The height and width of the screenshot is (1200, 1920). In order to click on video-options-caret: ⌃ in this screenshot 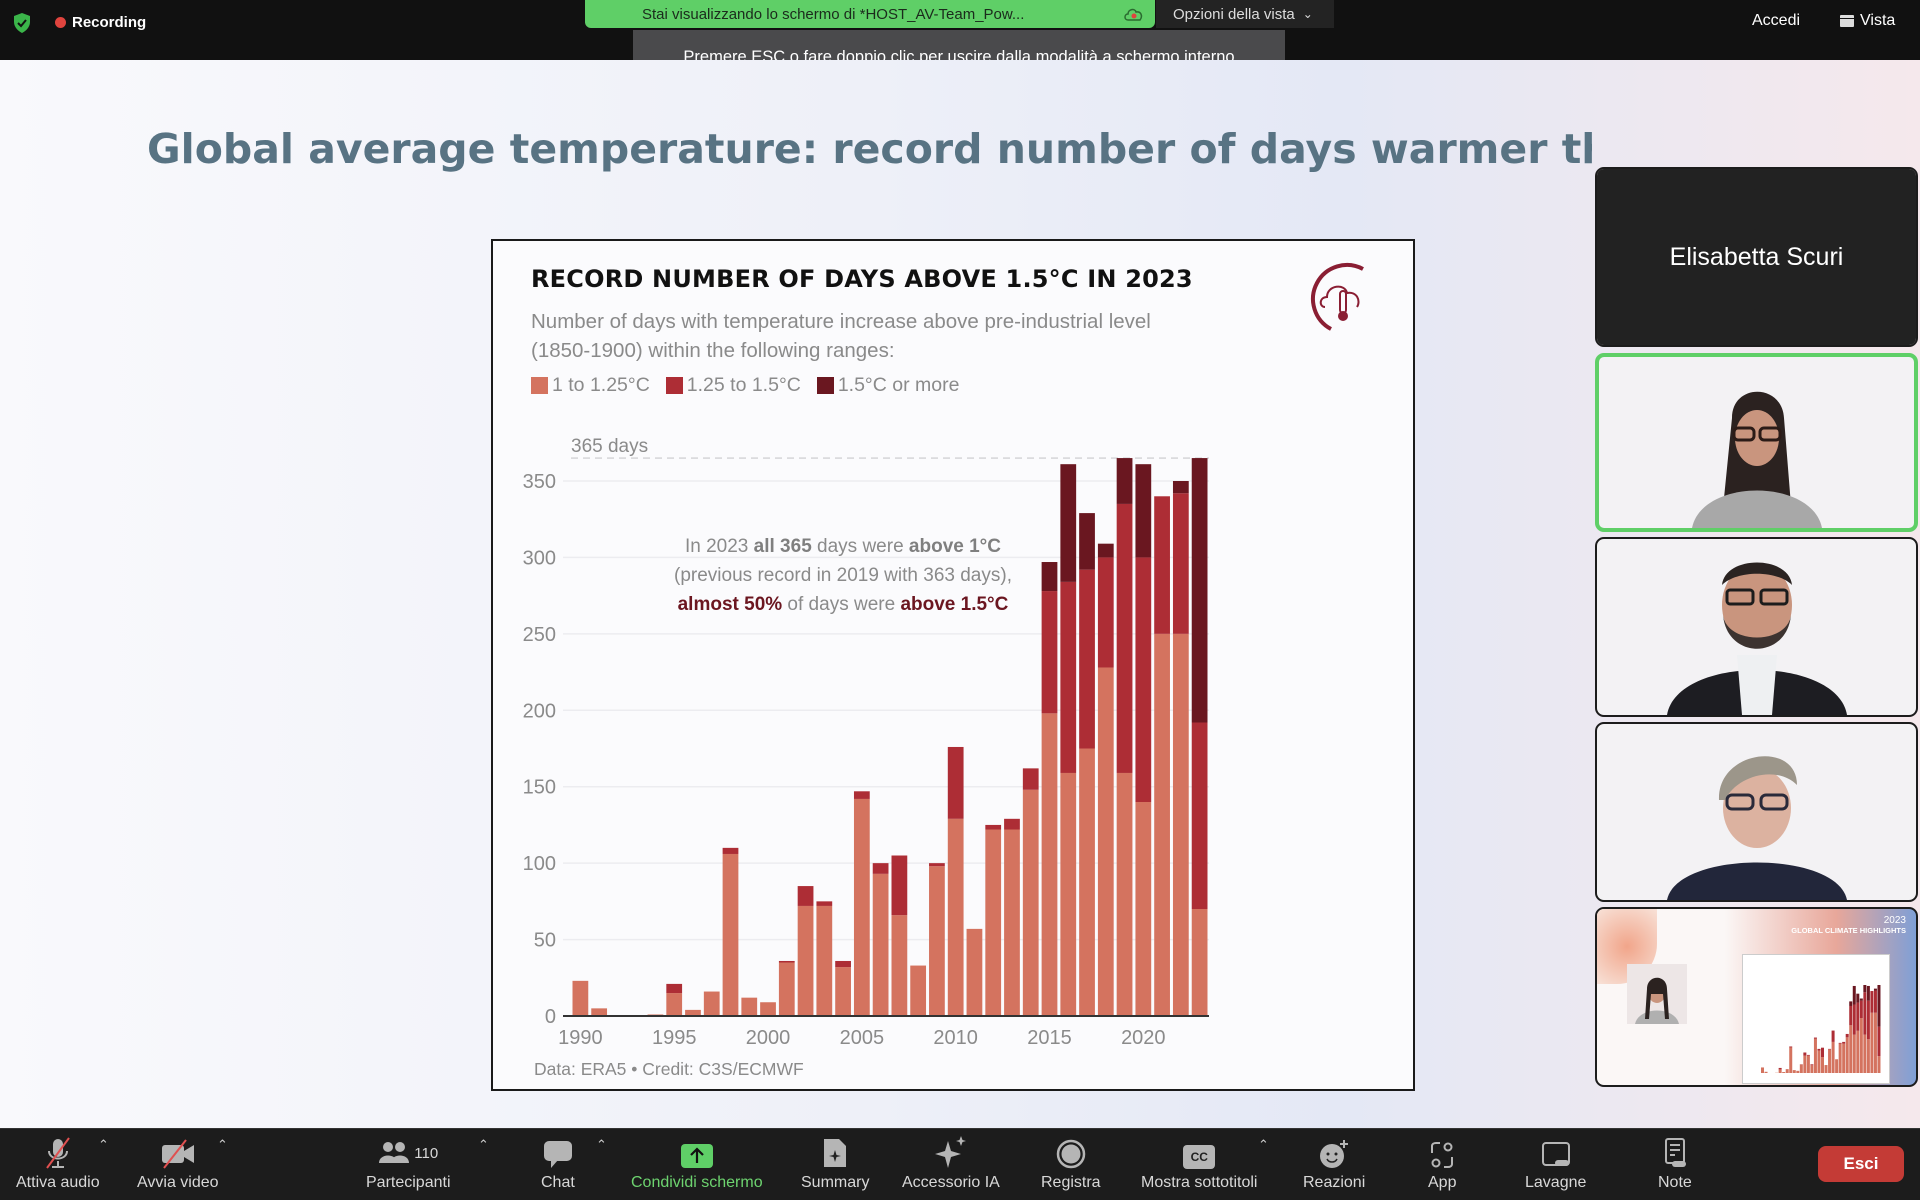, I will do `click(222, 1144)`.